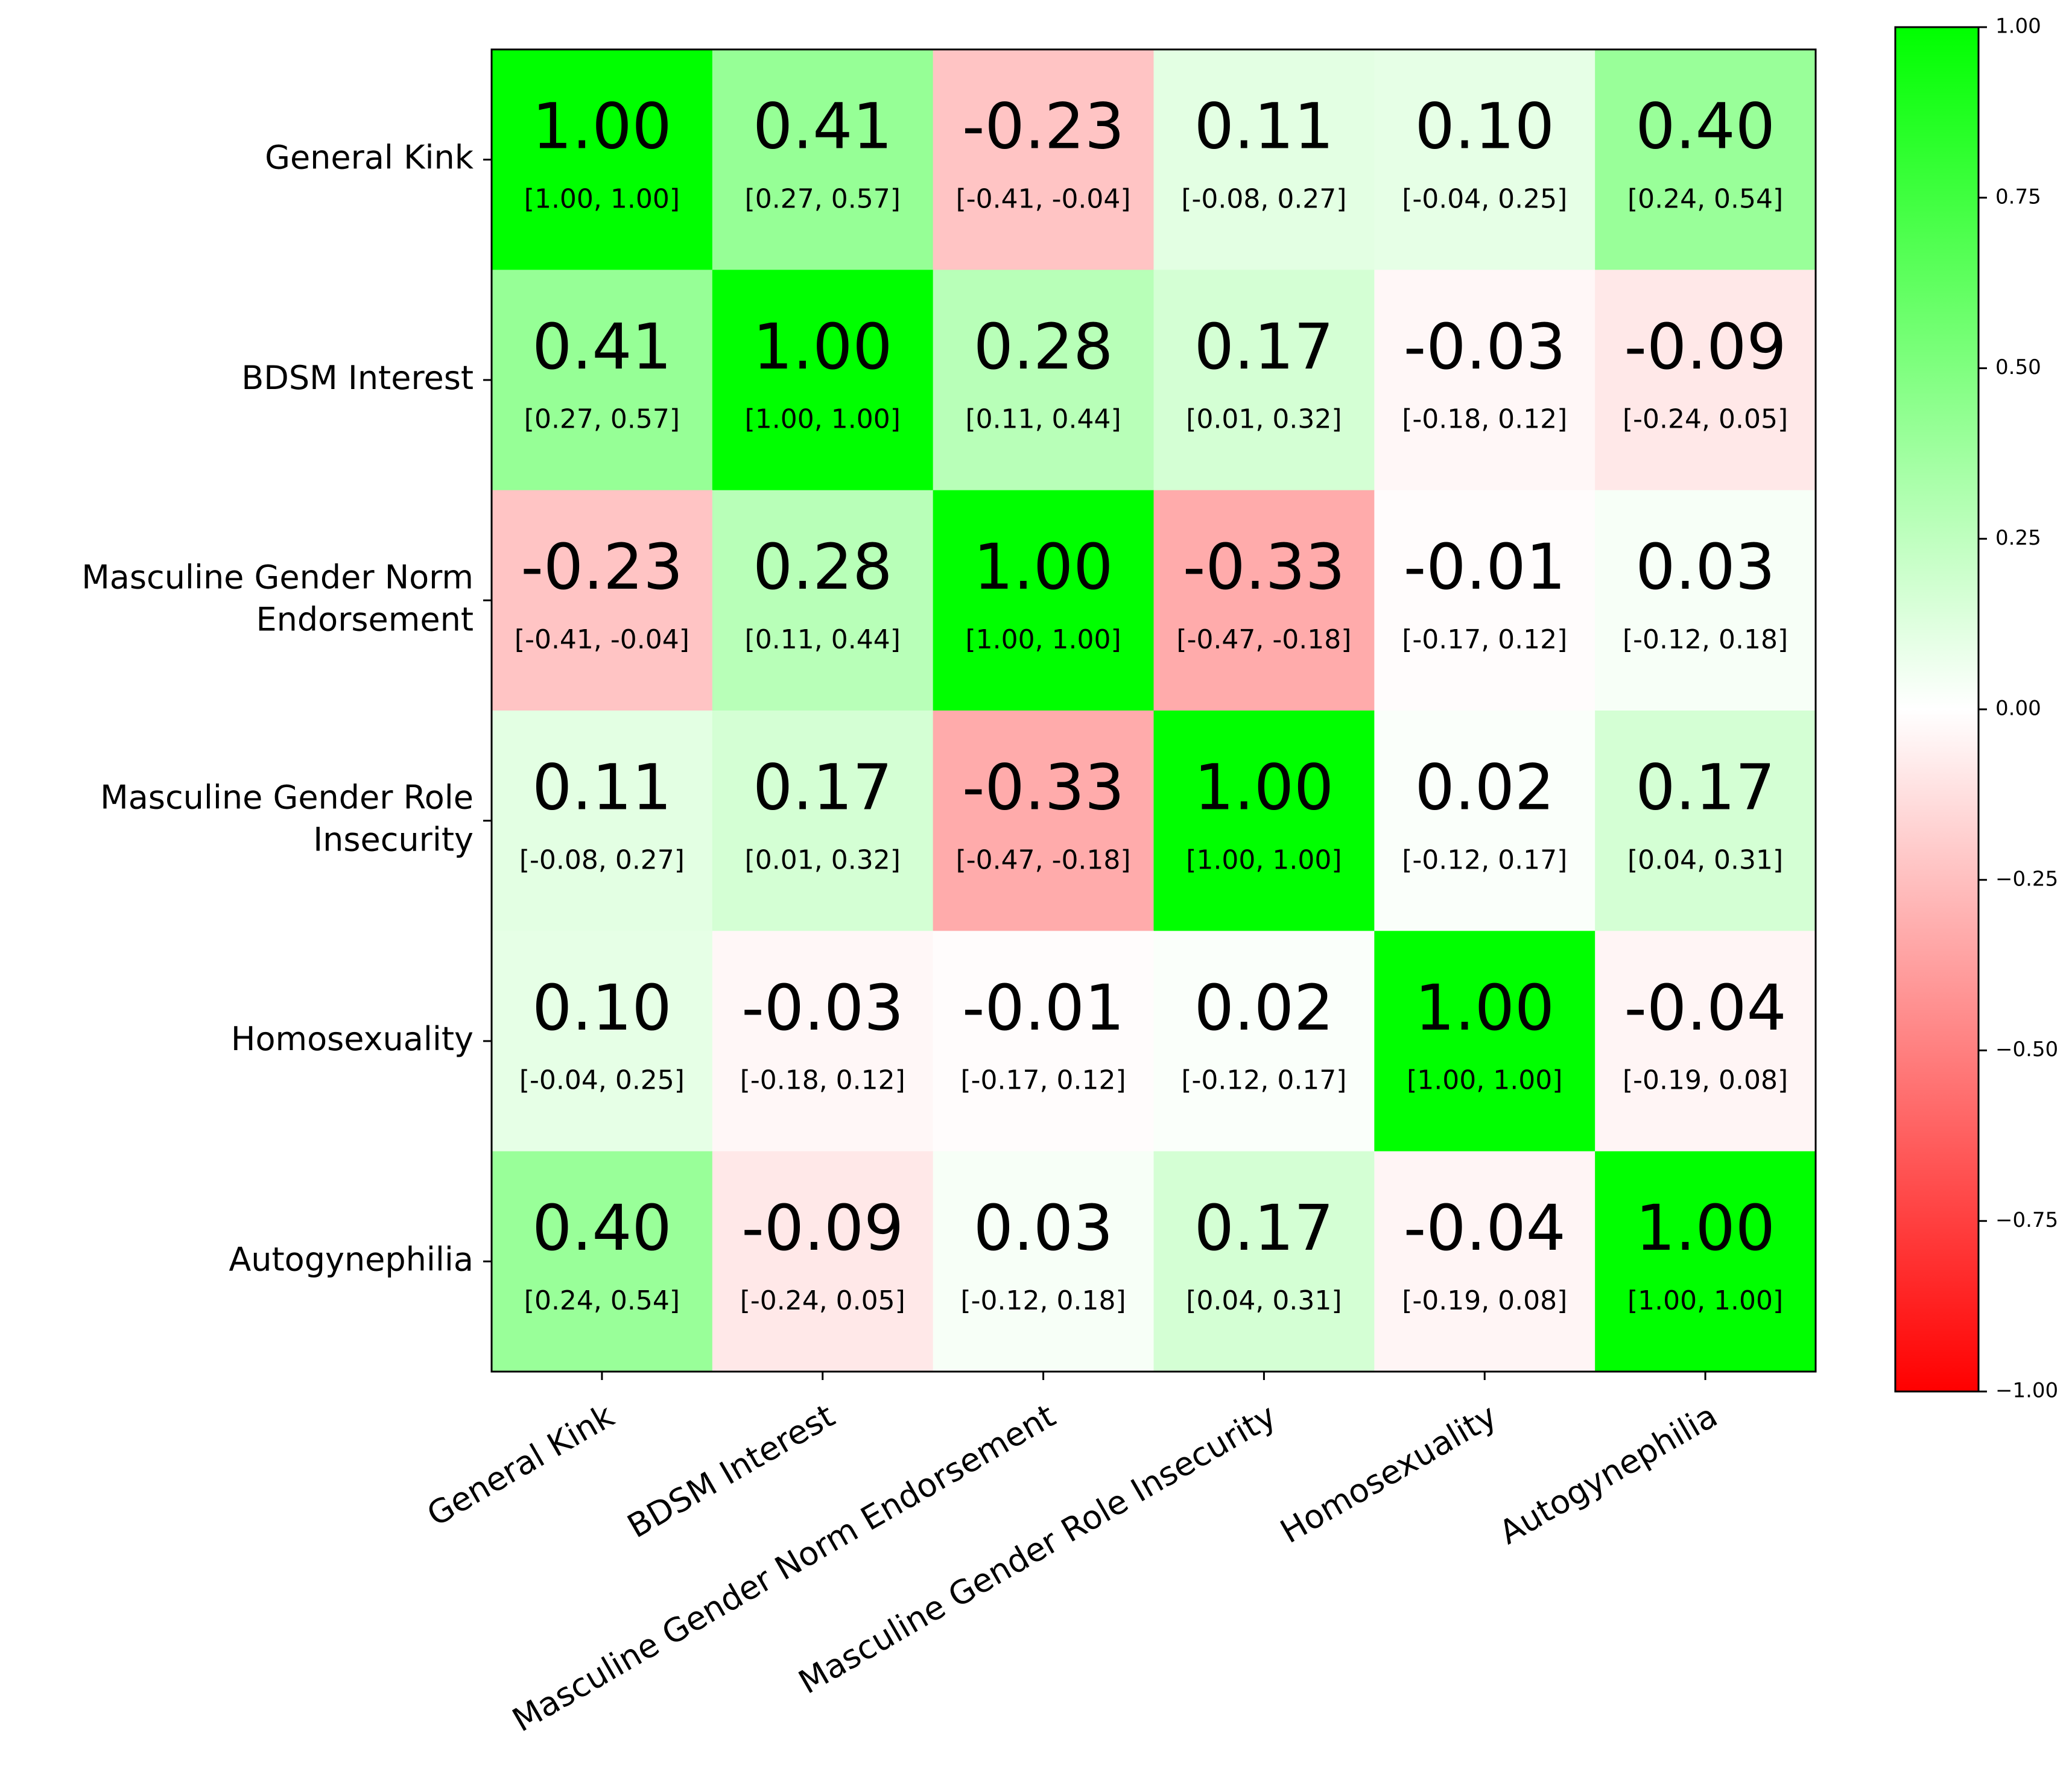 The width and height of the screenshot is (2069, 1792). Describe the element at coordinates (822, 1300) in the screenshot. I see `cell-ci-r5-c1: [-0.24, 0.05]` at that location.